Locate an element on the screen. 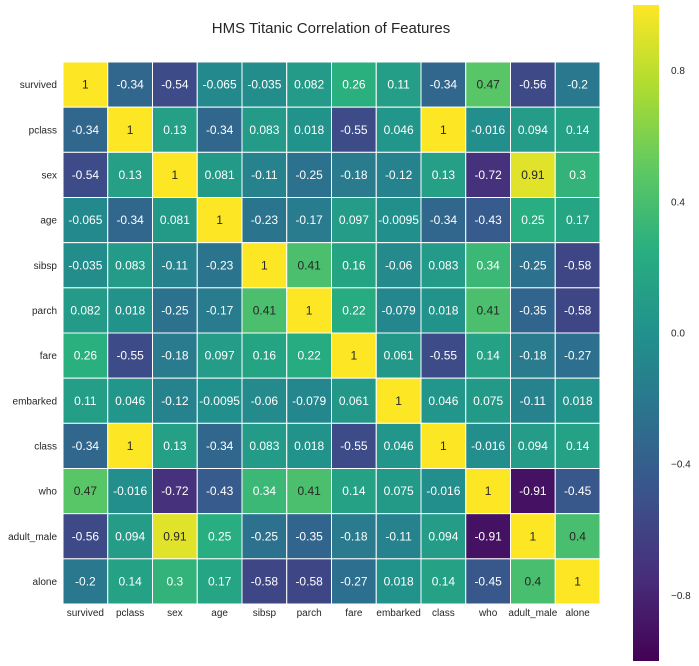 Image resolution: width=699 pixels, height=666 pixels. cell-value-label: -0.18 is located at coordinates (354, 536).